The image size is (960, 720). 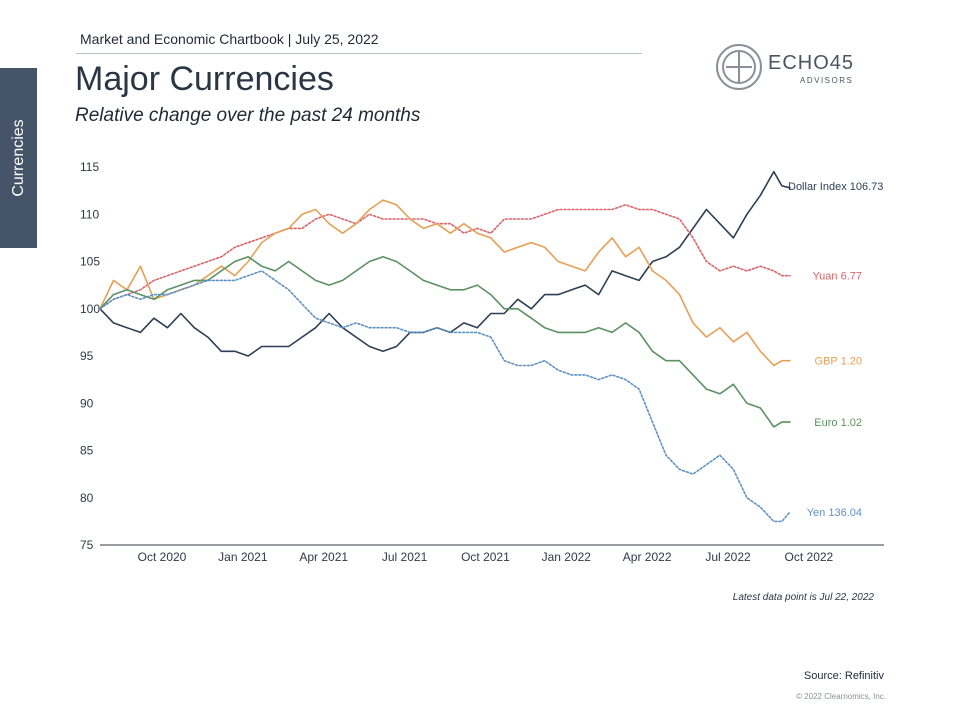 I want to click on y-tick-label: 85, so click(x=87, y=451).